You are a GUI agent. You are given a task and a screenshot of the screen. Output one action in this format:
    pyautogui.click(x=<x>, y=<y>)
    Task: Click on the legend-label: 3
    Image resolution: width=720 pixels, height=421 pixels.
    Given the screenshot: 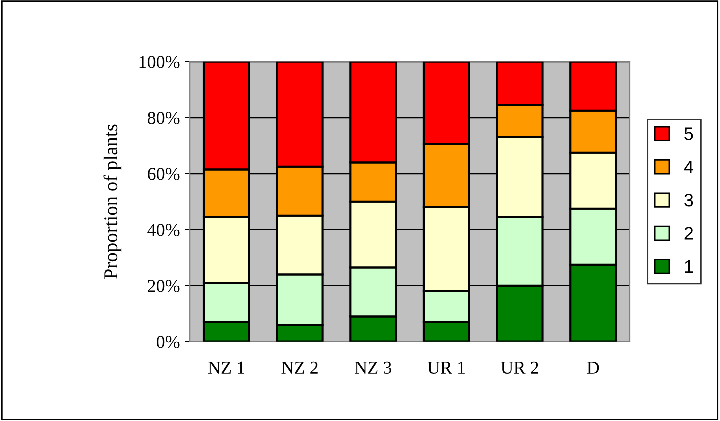 What is the action you would take?
    pyautogui.click(x=689, y=200)
    